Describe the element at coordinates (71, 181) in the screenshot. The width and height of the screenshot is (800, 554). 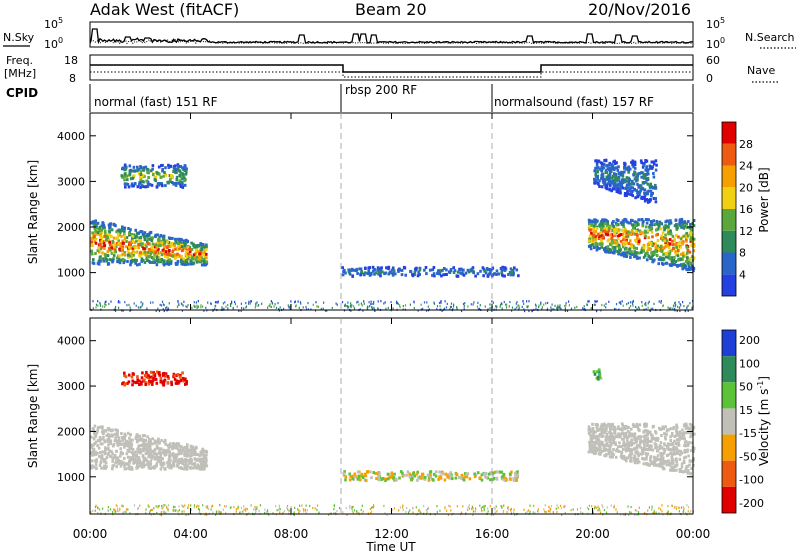
I see `power-y-tick-label: 3000` at that location.